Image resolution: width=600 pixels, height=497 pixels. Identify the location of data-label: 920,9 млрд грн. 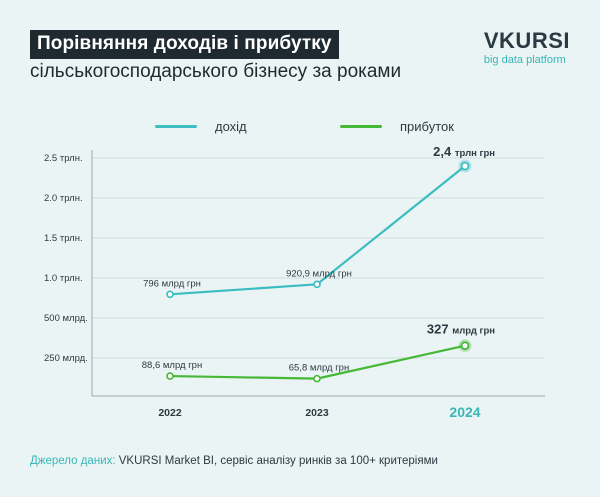
(319, 273).